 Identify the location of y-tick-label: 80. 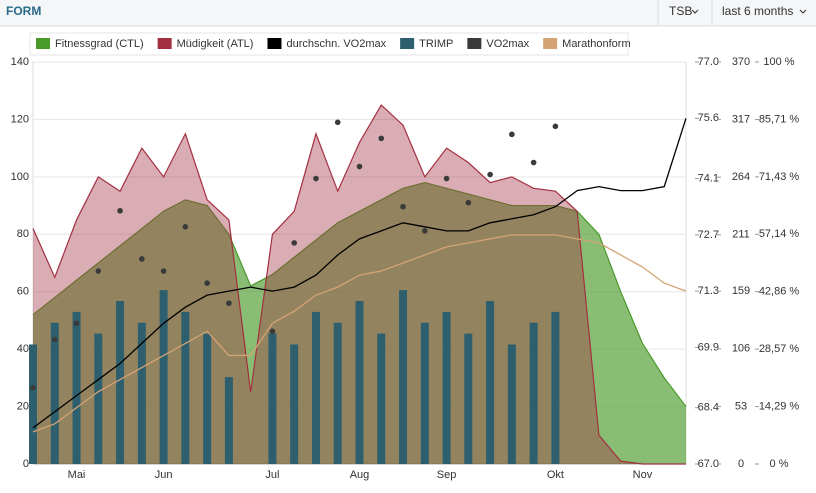
(23, 234).